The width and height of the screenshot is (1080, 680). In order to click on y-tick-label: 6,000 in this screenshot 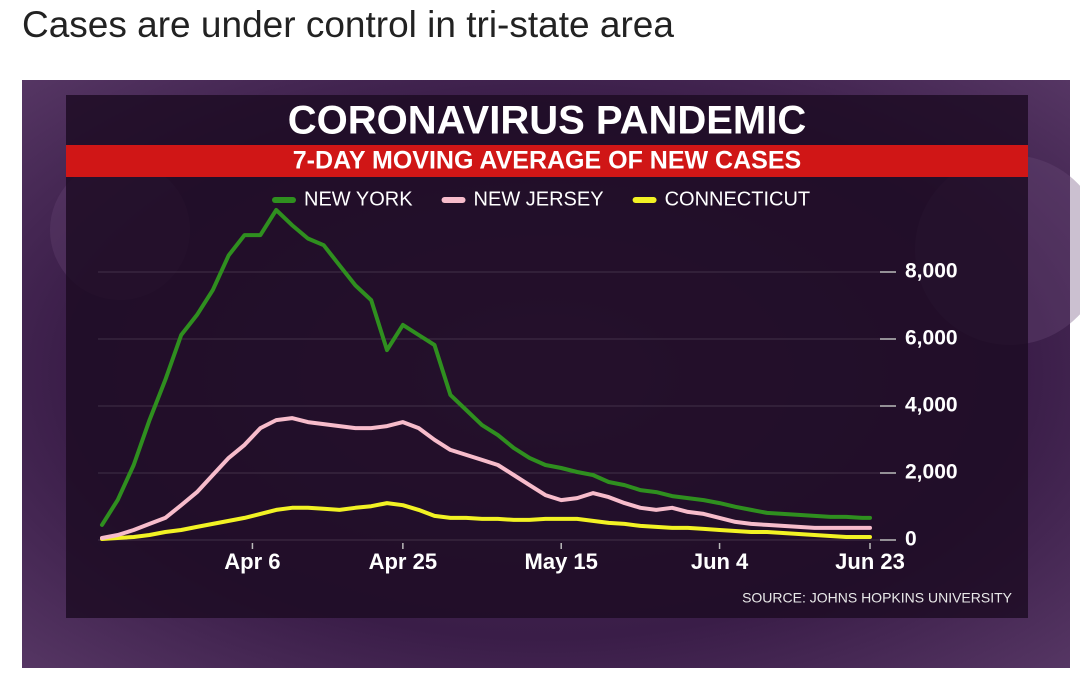, I will do `click(931, 338)`.